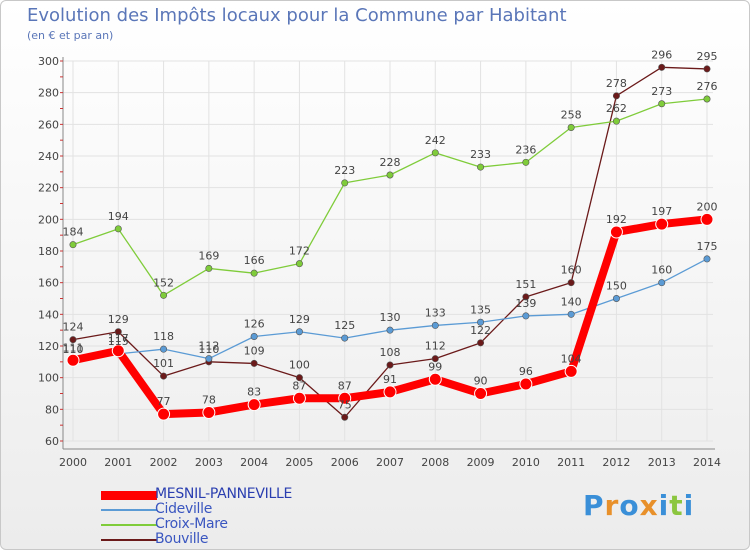  I want to click on y-tick-label: 60, so click(52, 441).